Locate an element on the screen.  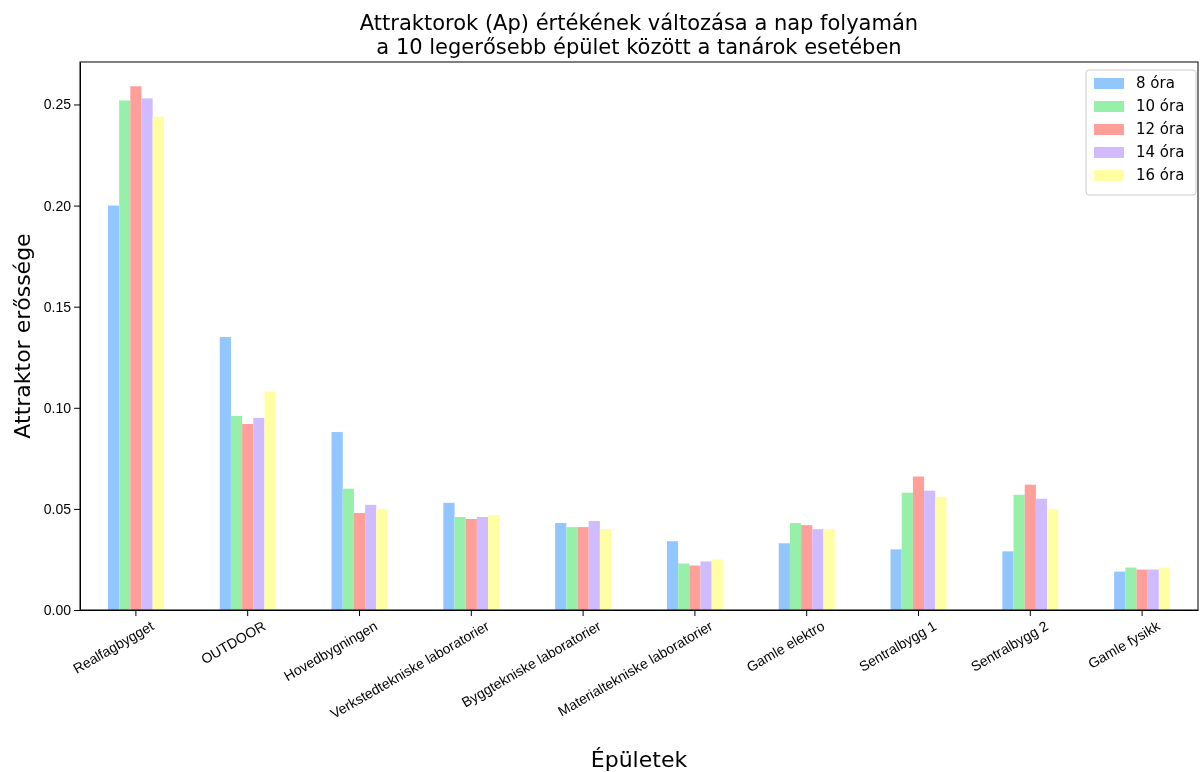
y-tick-label: 0.25 is located at coordinates (57, 104).